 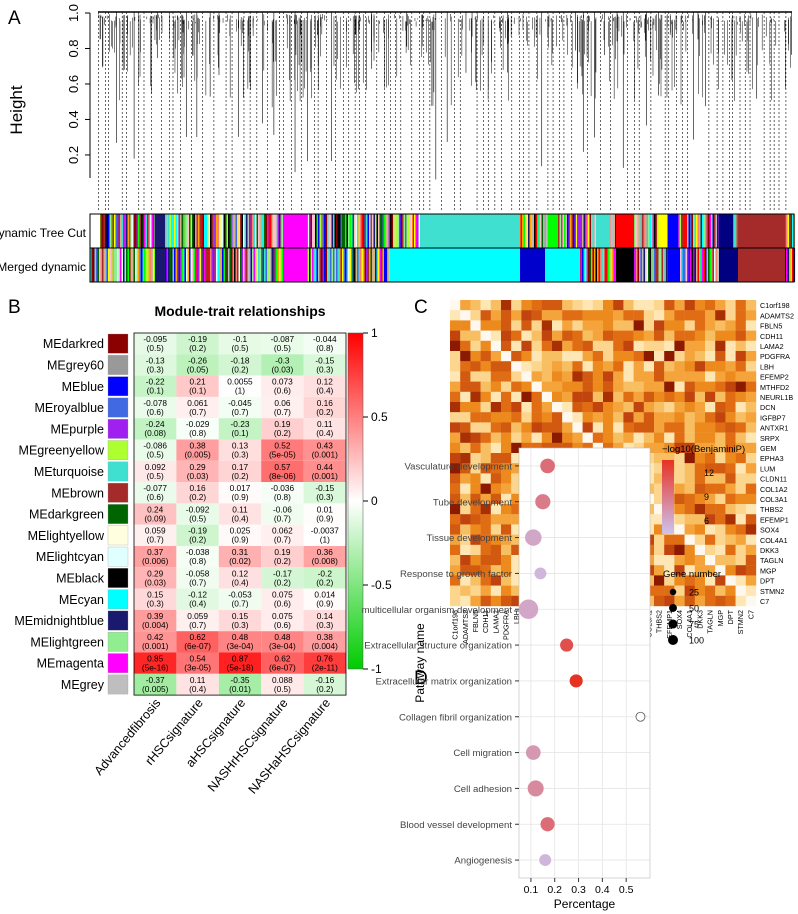 What do you see at coordinates (290, 746) in the screenshot?
I see `trait-label: NASHaHSCsignature` at bounding box center [290, 746].